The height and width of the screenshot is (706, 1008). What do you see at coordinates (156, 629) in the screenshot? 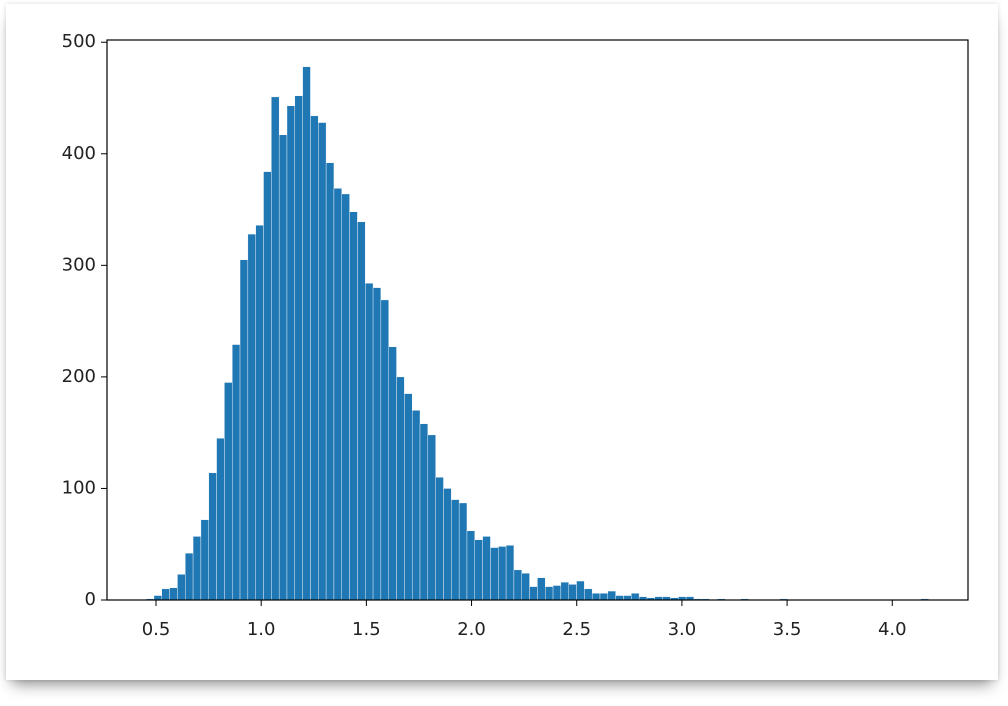
I see `x-tick-label: 0.5` at bounding box center [156, 629].